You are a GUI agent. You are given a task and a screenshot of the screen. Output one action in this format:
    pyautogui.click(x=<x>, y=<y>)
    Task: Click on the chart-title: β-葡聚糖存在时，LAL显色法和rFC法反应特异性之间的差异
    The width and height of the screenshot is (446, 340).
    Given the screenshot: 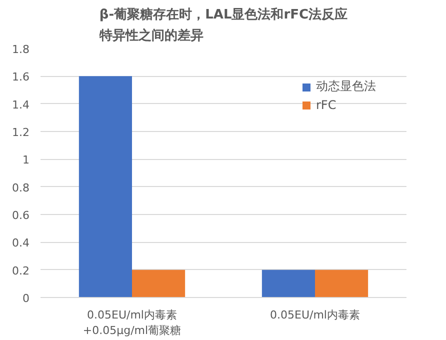 What is the action you would take?
    pyautogui.click(x=223, y=25)
    